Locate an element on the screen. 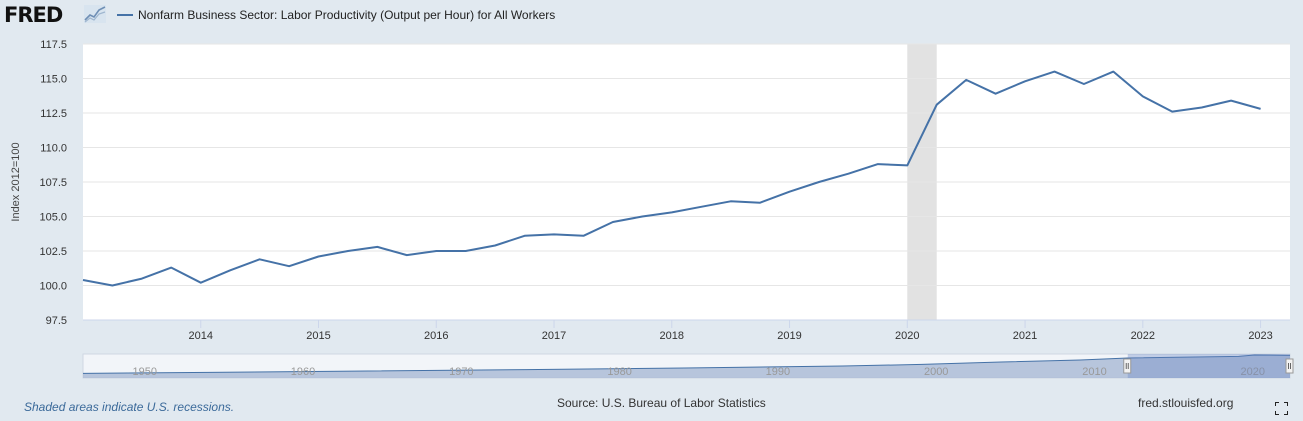 This screenshot has width=1303, height=421. navigator-year-label: 1970 is located at coordinates (461, 372).